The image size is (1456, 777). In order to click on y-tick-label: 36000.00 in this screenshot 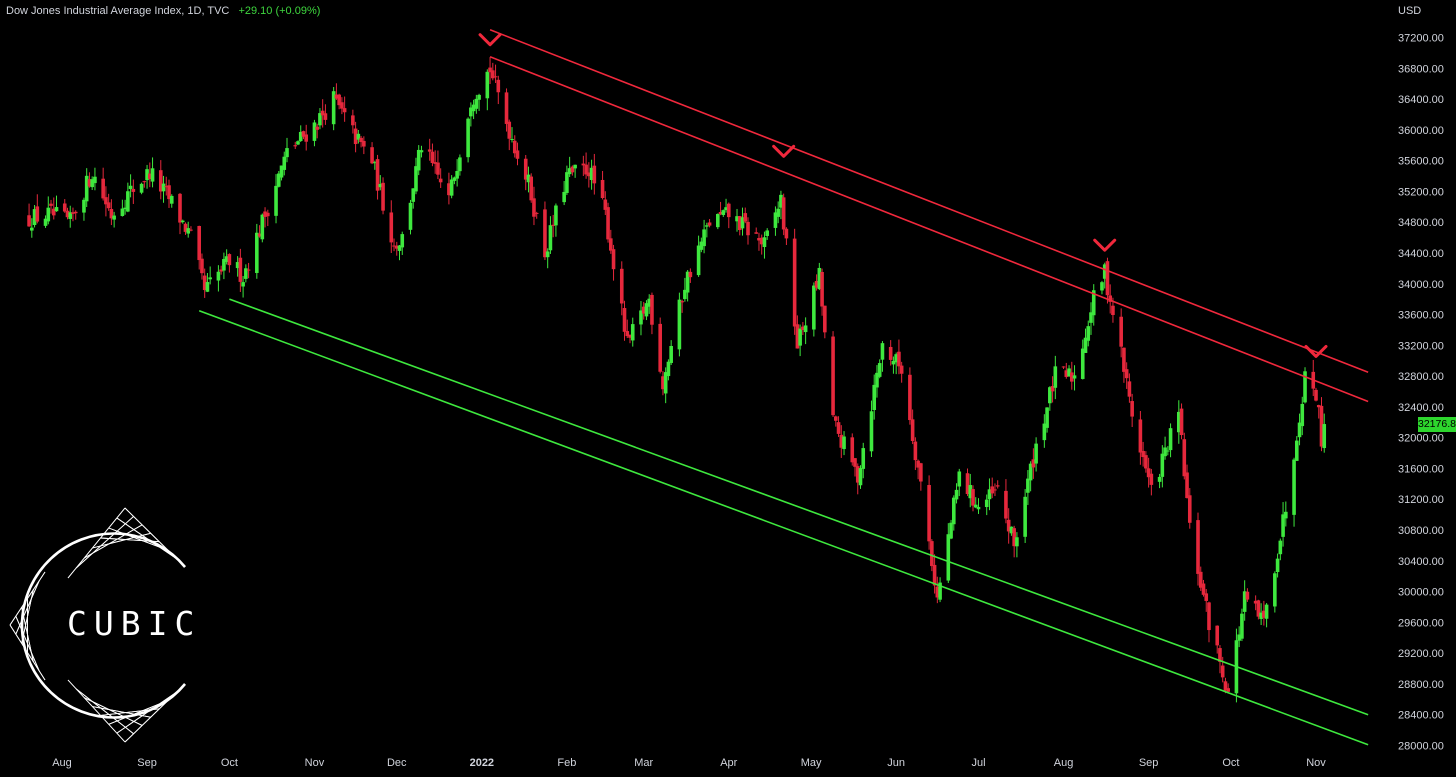, I will do `click(1421, 131)`.